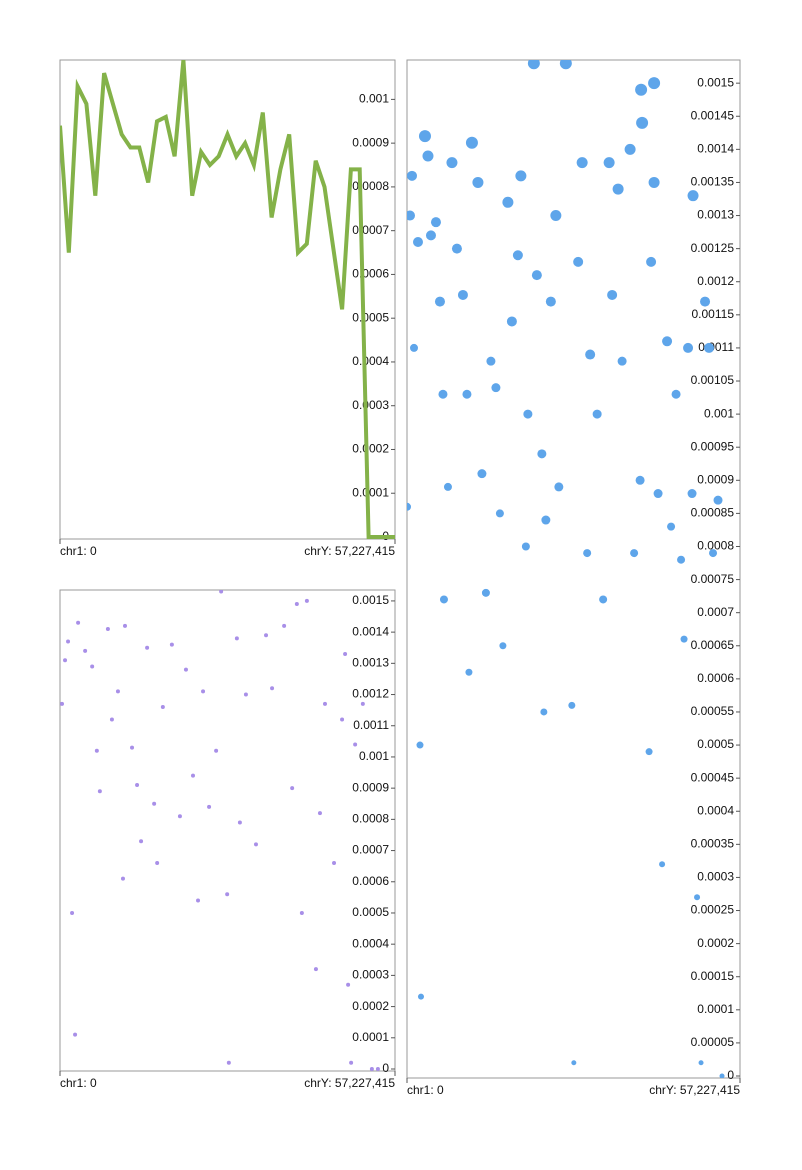  What do you see at coordinates (713, 380) in the screenshot?
I see `y-tick-label: 0.00105` at bounding box center [713, 380].